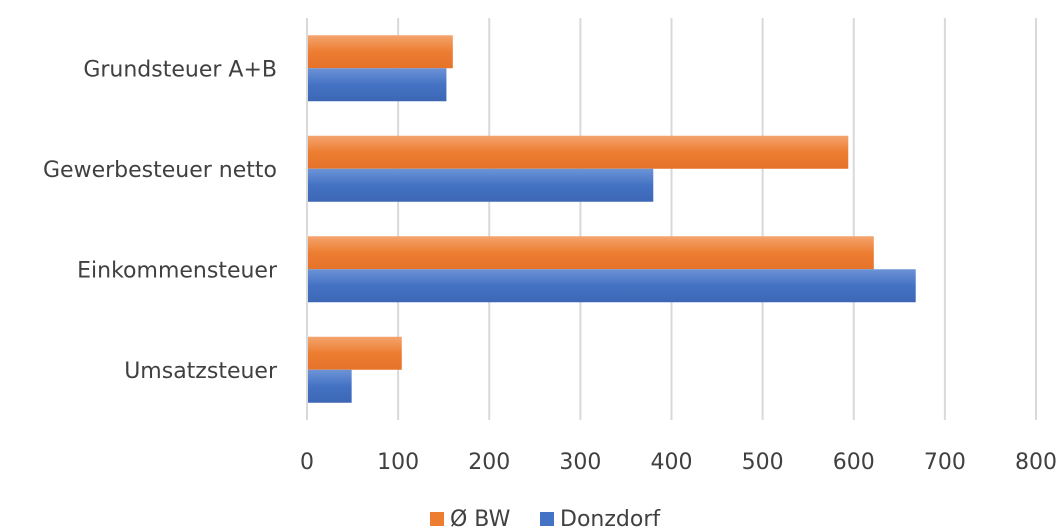  Describe the element at coordinates (1036, 462) in the screenshot. I see `x-tick-label-800: 800` at that location.